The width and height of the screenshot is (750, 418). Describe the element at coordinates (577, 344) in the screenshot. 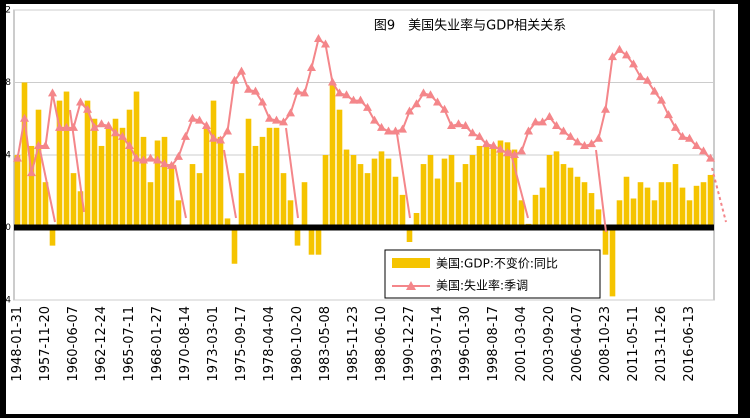

I see `x-tick-label: 2006-04-07` at that location.